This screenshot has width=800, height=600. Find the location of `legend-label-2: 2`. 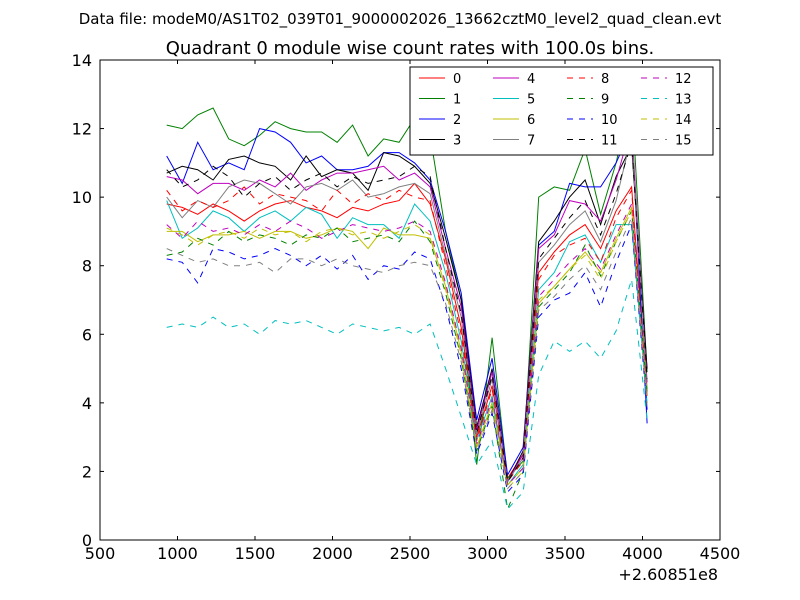

legend-label-2: 2 is located at coordinates (457, 120).